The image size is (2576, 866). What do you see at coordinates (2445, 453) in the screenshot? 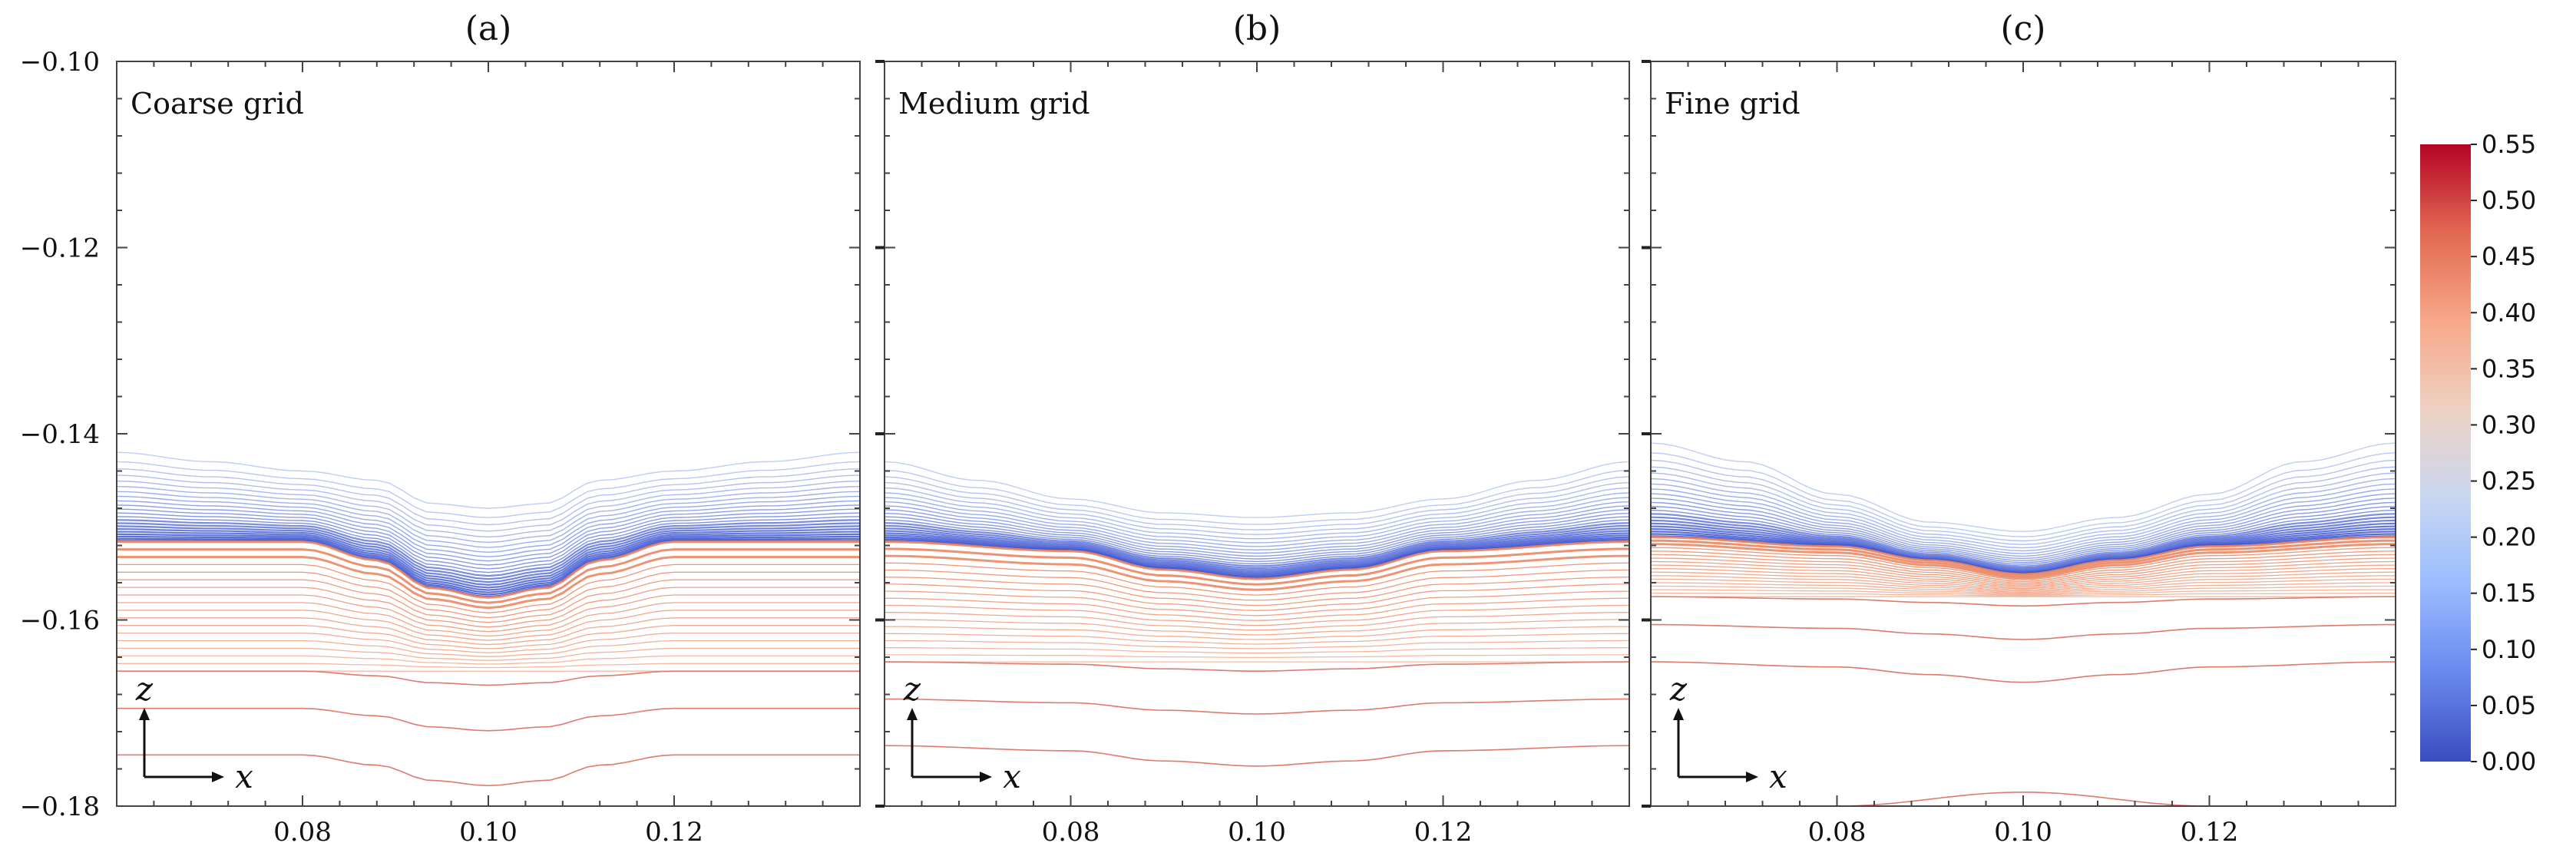
I see `colorbar-gradient` at bounding box center [2445, 453].